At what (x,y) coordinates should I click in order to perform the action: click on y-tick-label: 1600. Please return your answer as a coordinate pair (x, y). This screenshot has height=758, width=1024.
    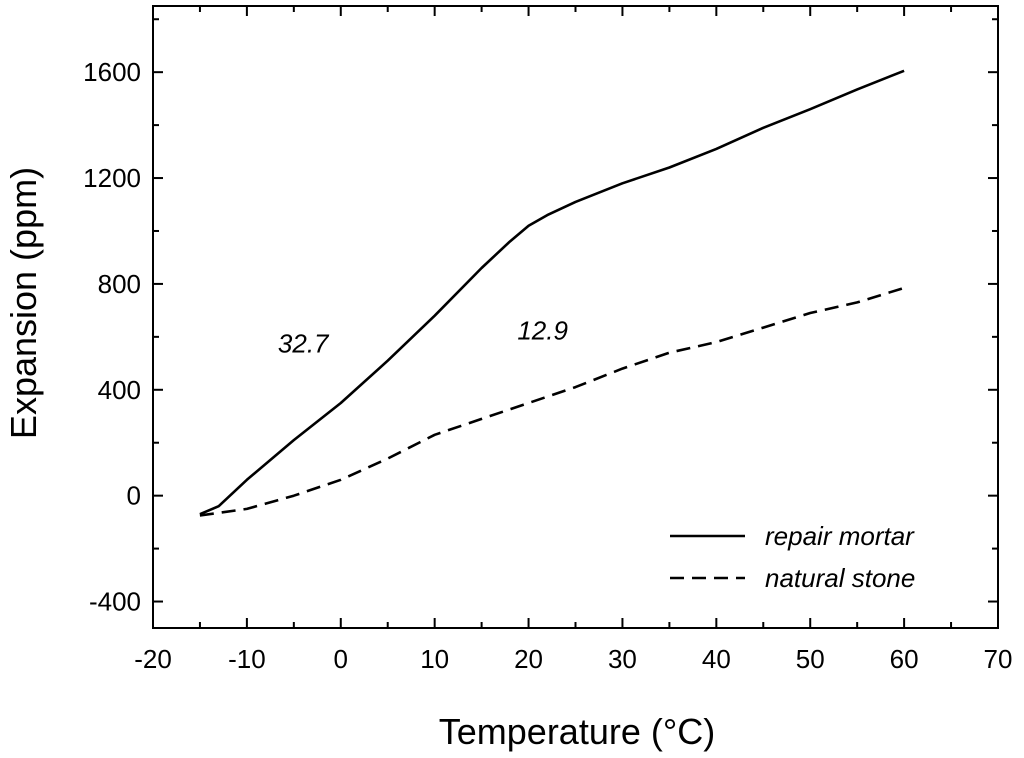
    Looking at the image, I should click on (112, 72).